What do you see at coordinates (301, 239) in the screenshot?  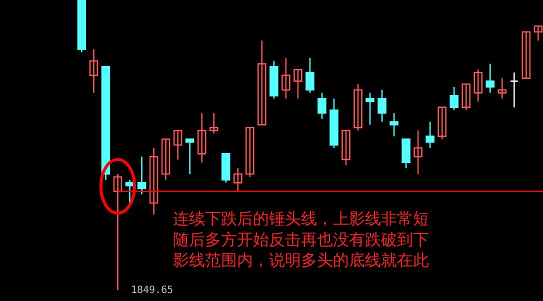 I see `annotation: 连续下跌后的锤头线，上影线非常短随后多方开始反击再也没有跌破到下影线范围内，说明多头的底线就在此` at bounding box center [301, 239].